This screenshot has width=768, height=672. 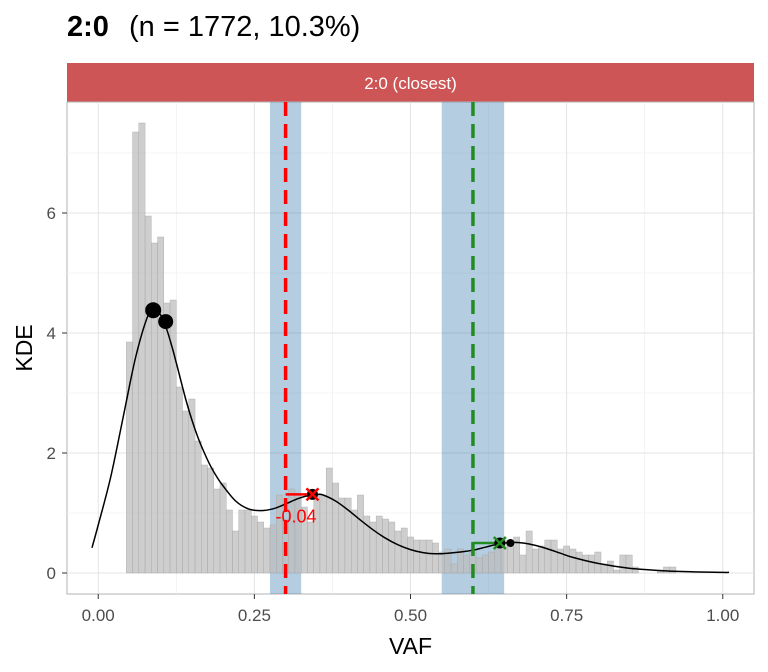 I want to click on peak-offset-label: -0.04, so click(x=296, y=516).